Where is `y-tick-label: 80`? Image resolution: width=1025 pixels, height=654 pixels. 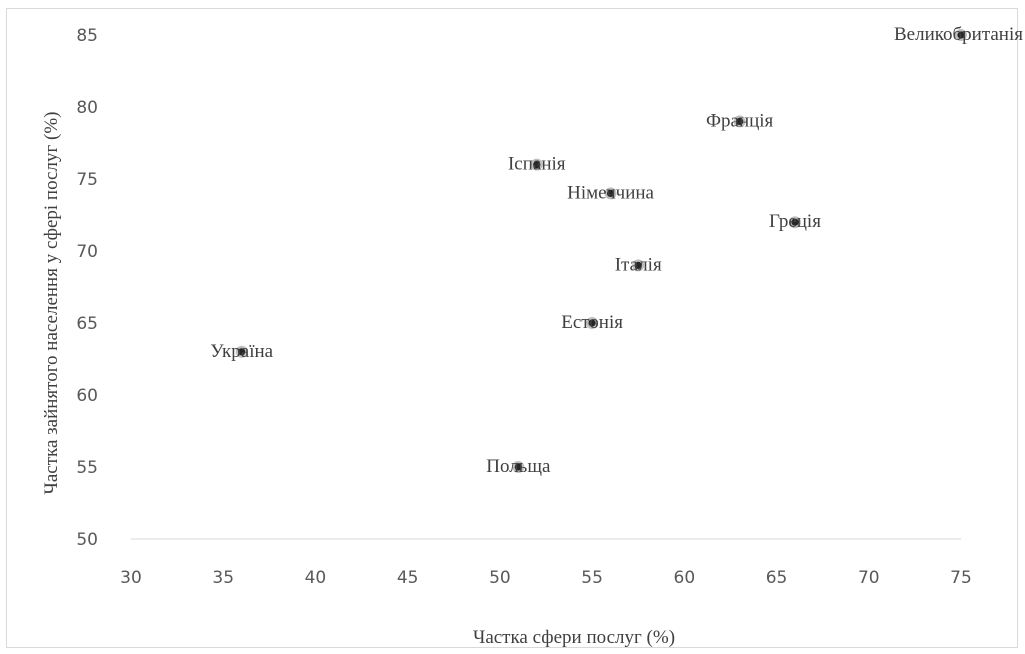 y-tick-label: 80 is located at coordinates (87, 108).